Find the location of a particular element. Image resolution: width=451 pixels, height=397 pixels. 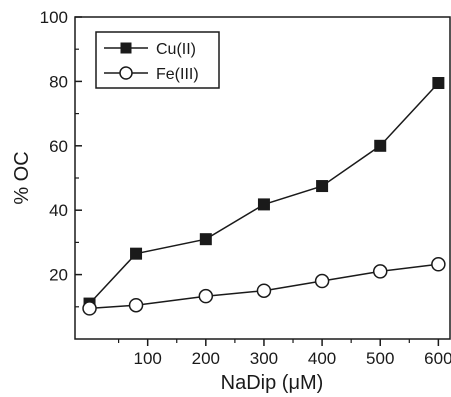

y-axis-title: % OC is located at coordinates (22, 177).